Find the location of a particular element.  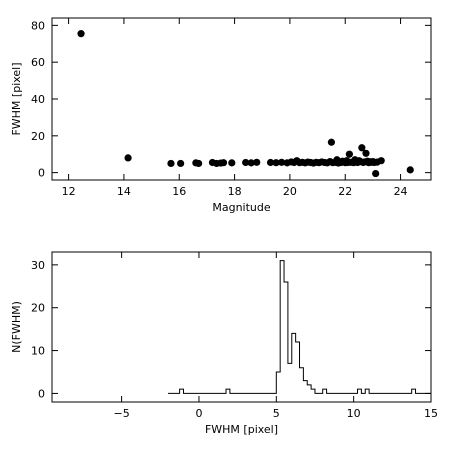

x-tick-label: 14 is located at coordinates (124, 191).